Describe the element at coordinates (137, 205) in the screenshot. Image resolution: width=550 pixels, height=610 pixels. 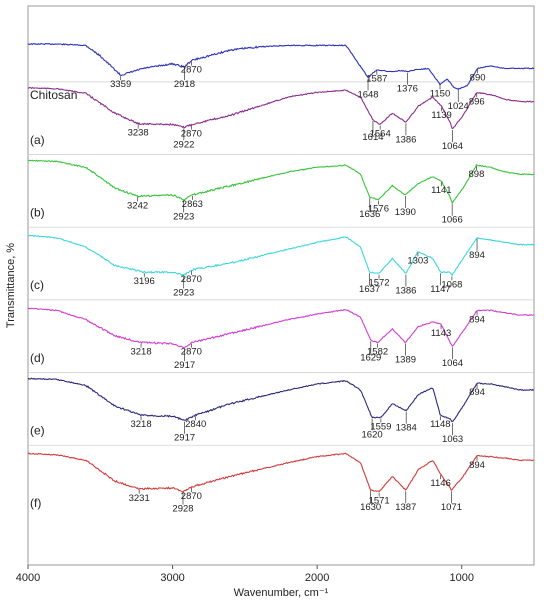
I see `peak-label: 3242` at that location.